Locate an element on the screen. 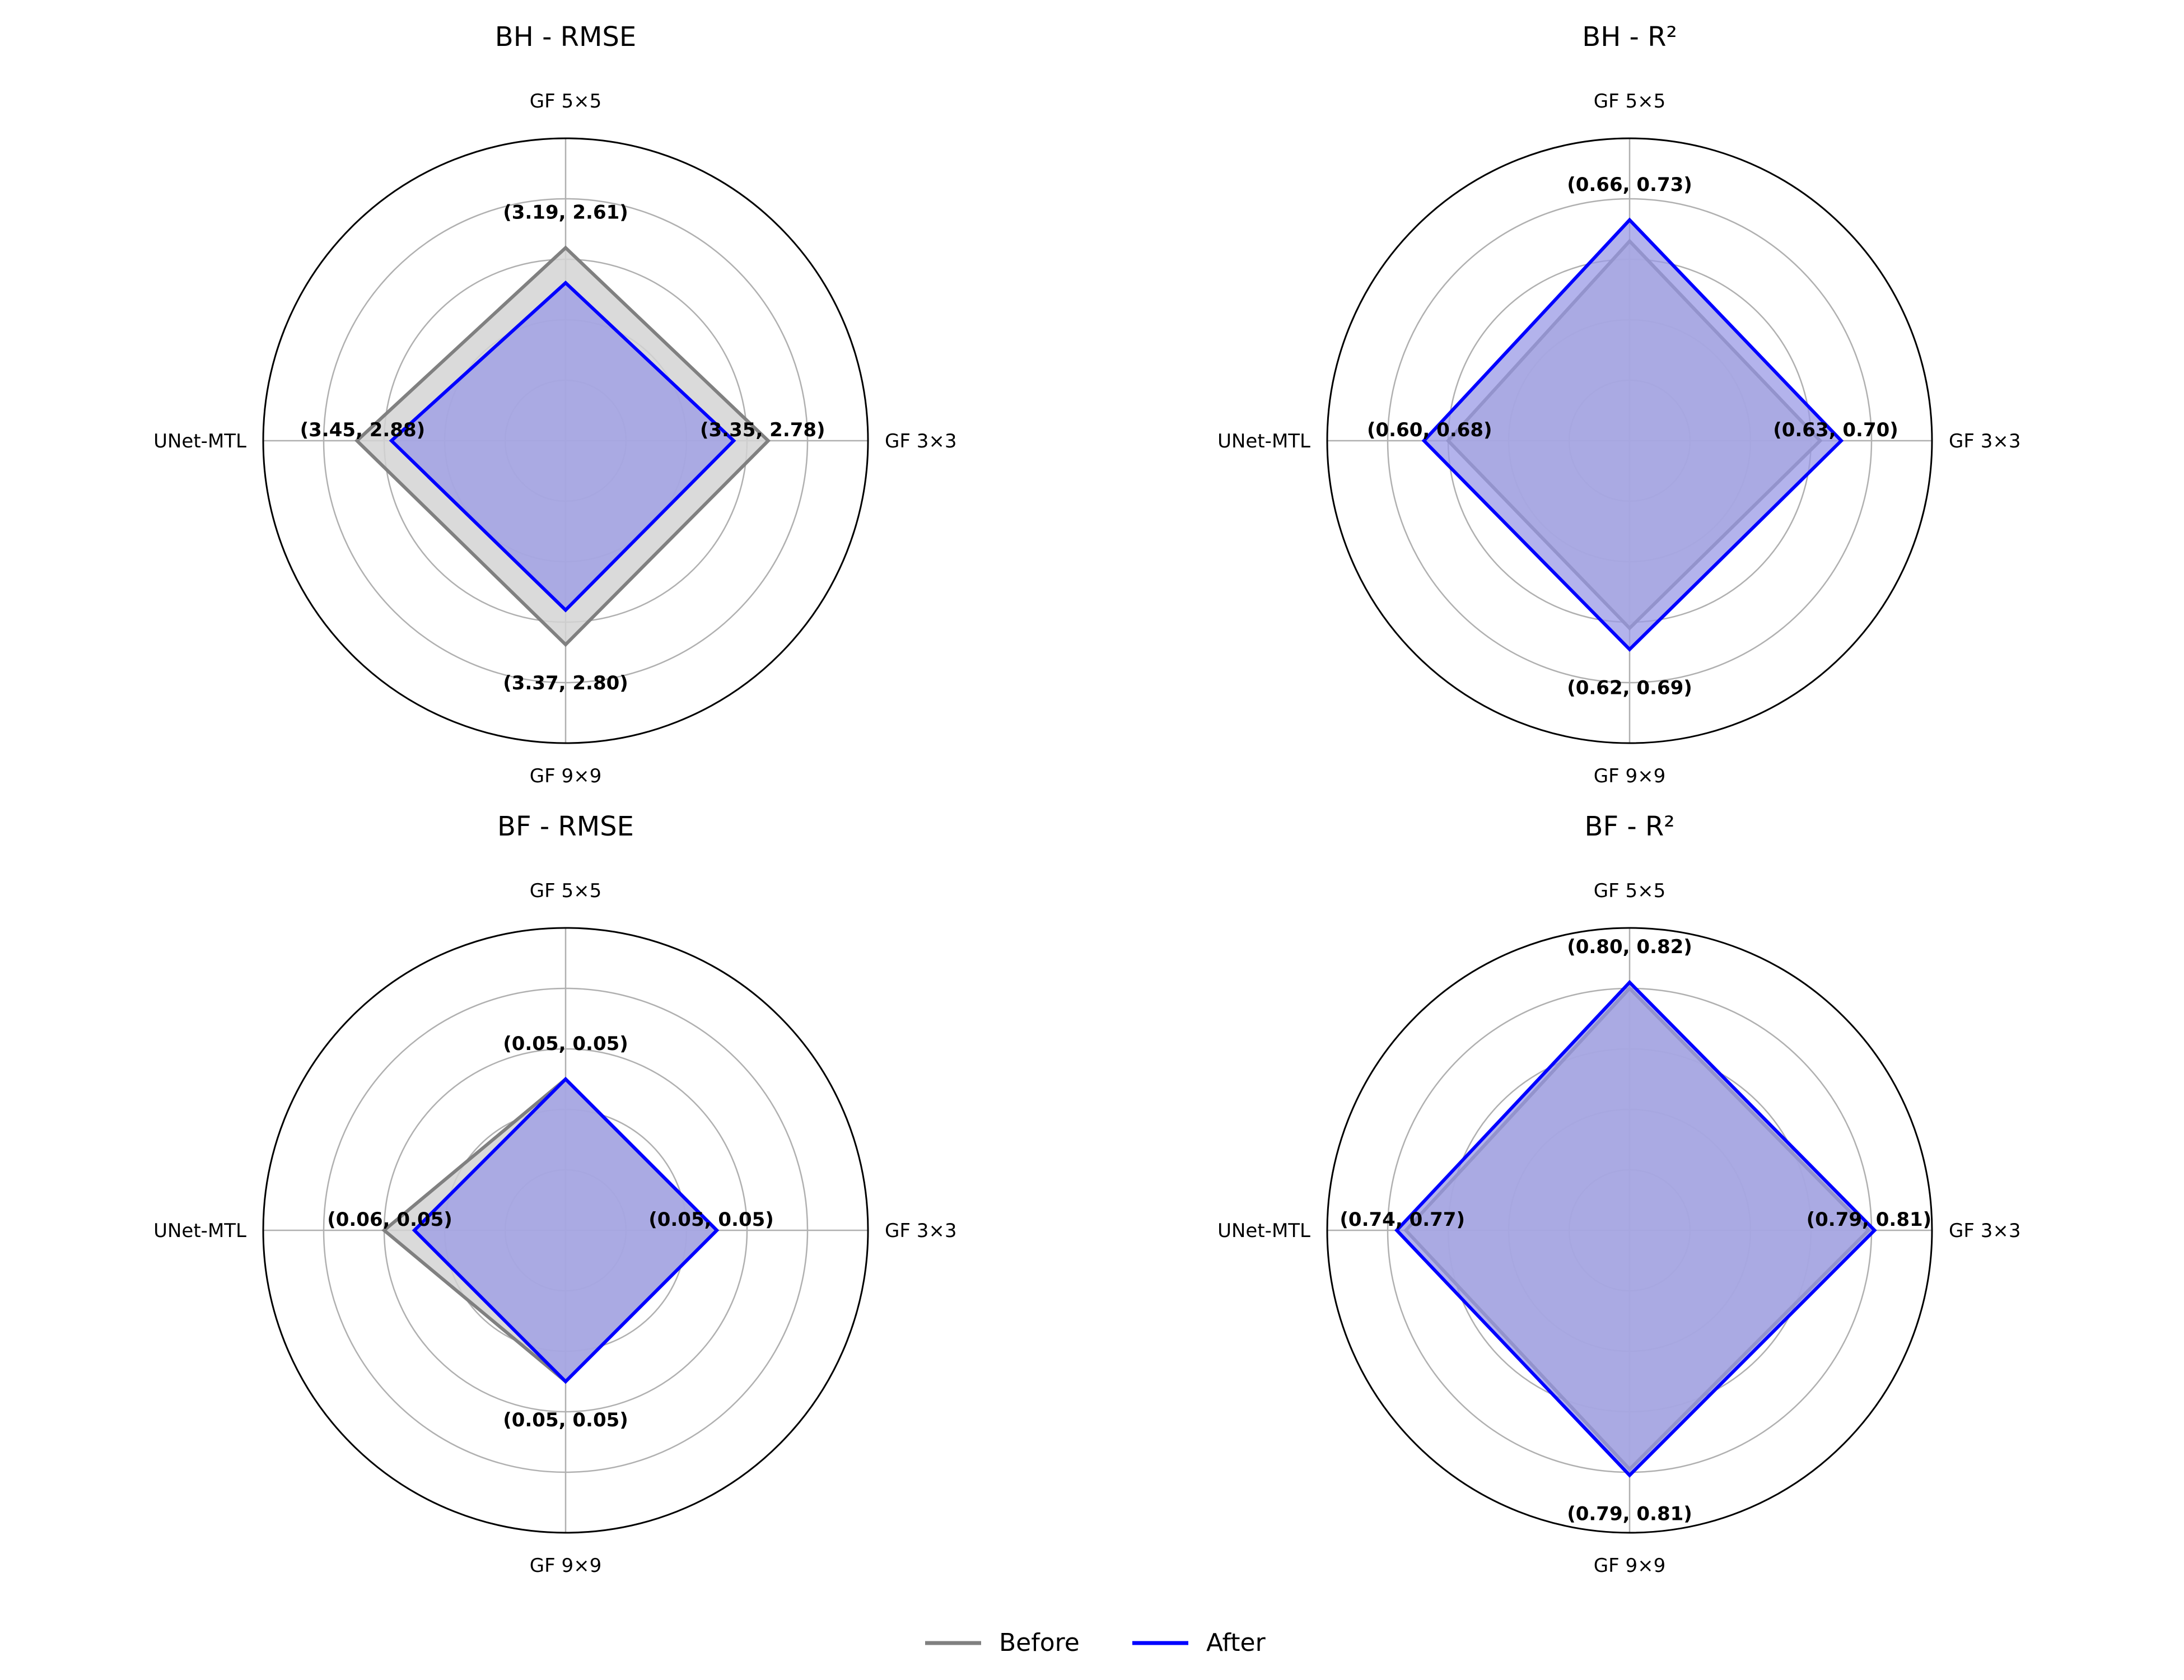 The width and height of the screenshot is (2184, 1680). panel-title: BF - R² is located at coordinates (1630, 827).